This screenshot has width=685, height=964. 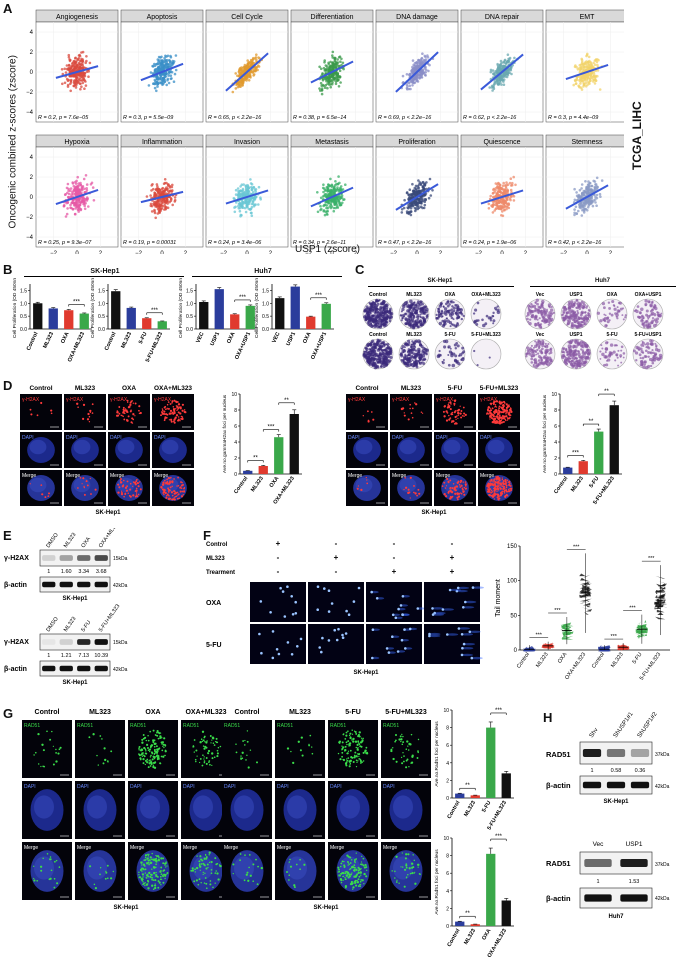 I want to click on category-label: USP1, so click(x=292, y=339).